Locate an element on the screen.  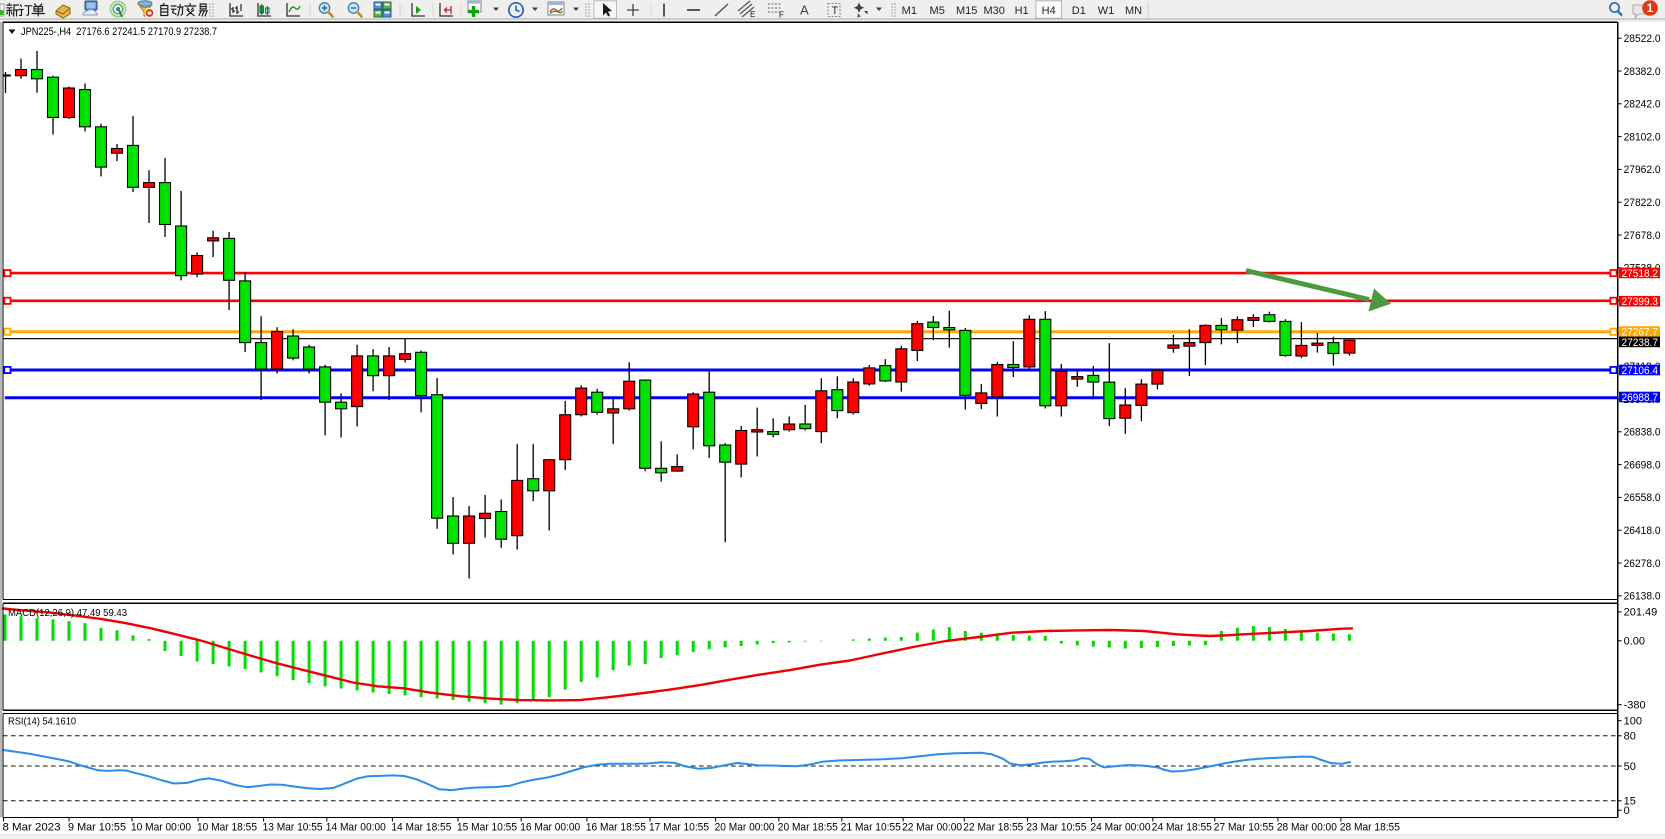
svg-text: 26138.0 is located at coordinates (1642, 597).